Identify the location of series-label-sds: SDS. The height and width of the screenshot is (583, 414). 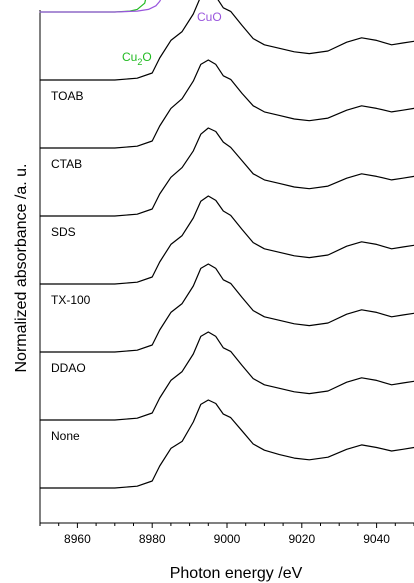
(63, 232).